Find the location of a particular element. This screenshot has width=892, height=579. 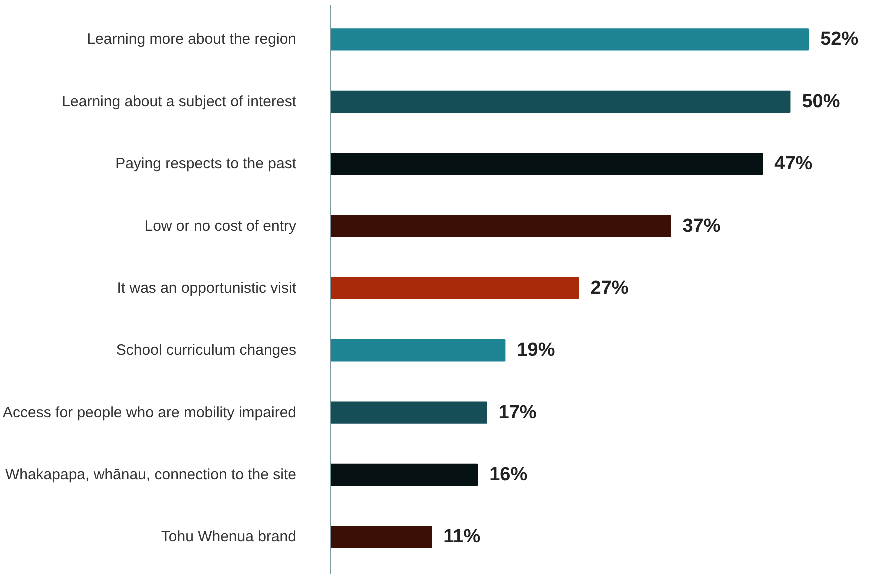

y-tick-label: Learning more about the region is located at coordinates (191, 39).